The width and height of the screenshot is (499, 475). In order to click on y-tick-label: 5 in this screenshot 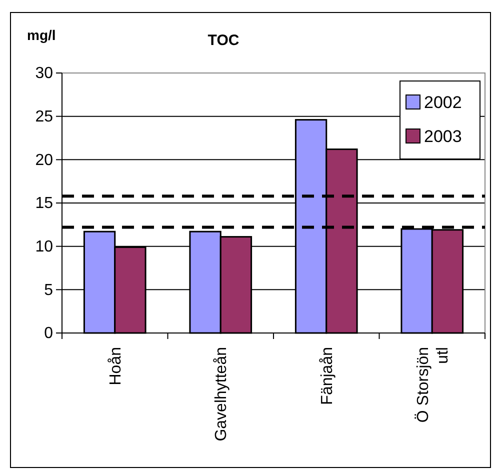, I will do `click(49, 290)`.